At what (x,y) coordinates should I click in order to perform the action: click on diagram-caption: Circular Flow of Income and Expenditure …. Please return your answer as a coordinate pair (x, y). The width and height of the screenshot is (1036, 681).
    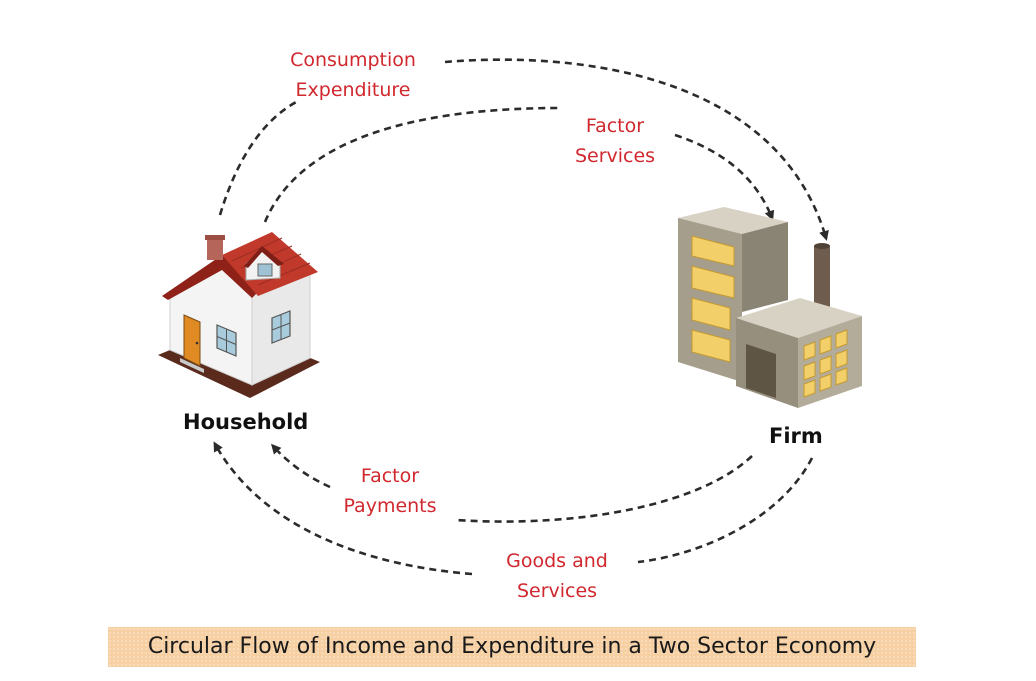
    Looking at the image, I should click on (512, 647).